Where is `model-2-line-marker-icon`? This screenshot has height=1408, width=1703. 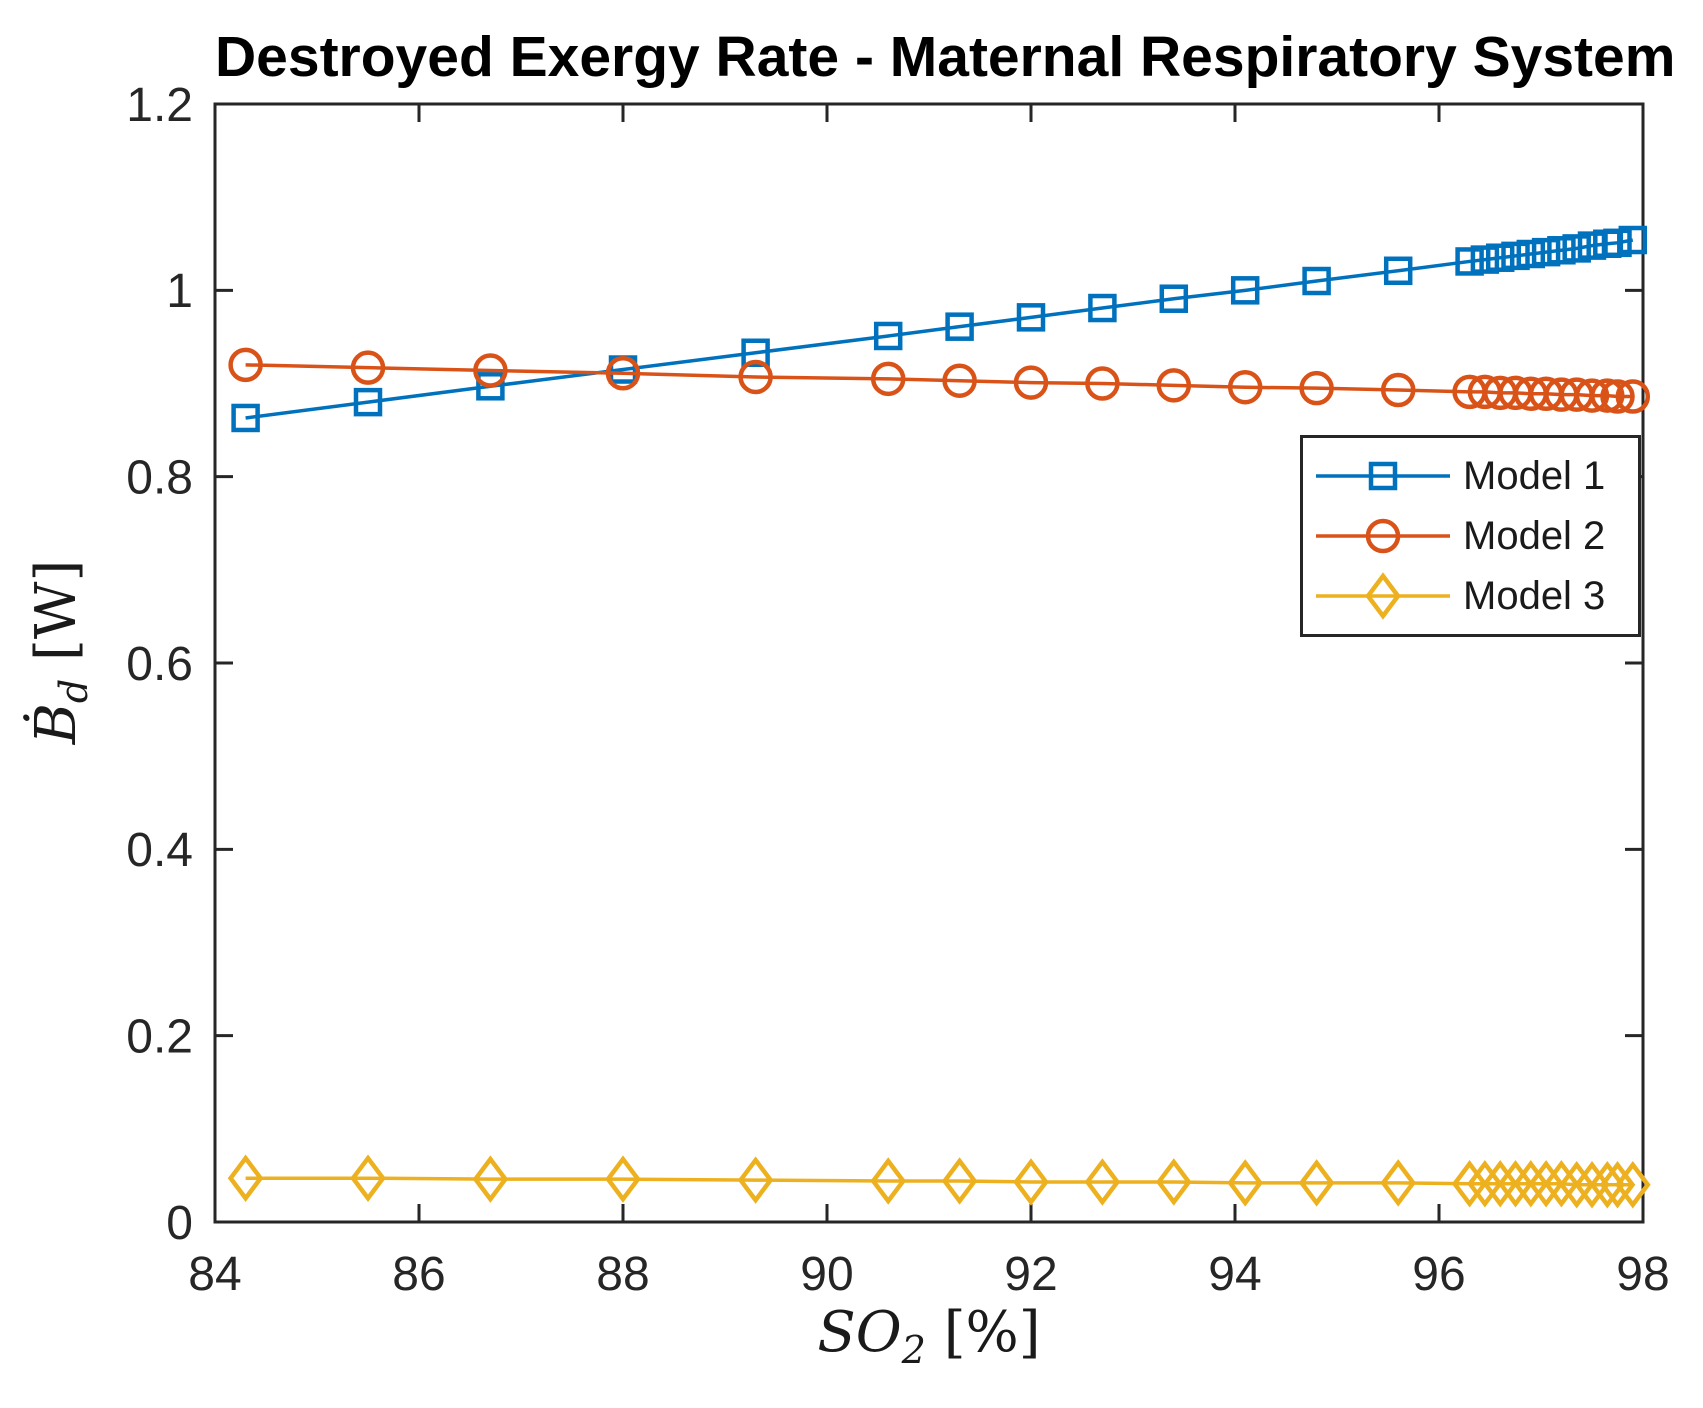
model-2-line-marker-icon is located at coordinates (1383, 536).